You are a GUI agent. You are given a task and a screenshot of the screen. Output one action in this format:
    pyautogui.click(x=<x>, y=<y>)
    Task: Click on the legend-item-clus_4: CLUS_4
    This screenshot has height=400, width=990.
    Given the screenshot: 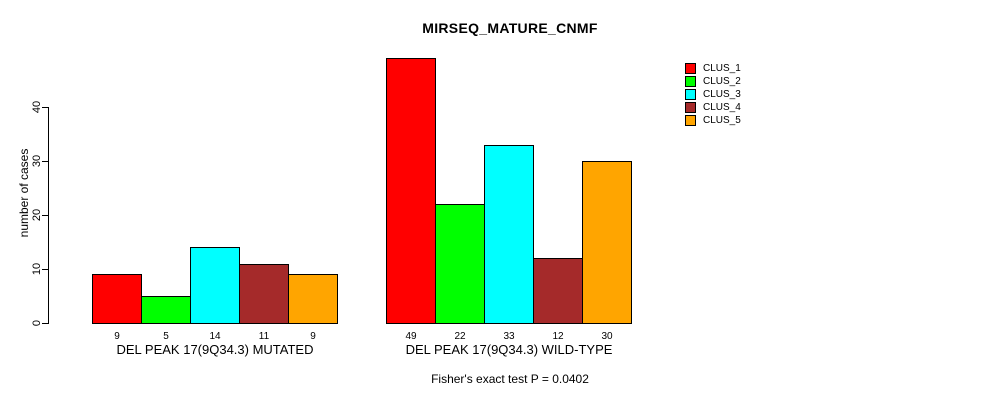 What is the action you would take?
    pyautogui.click(x=713, y=107)
    